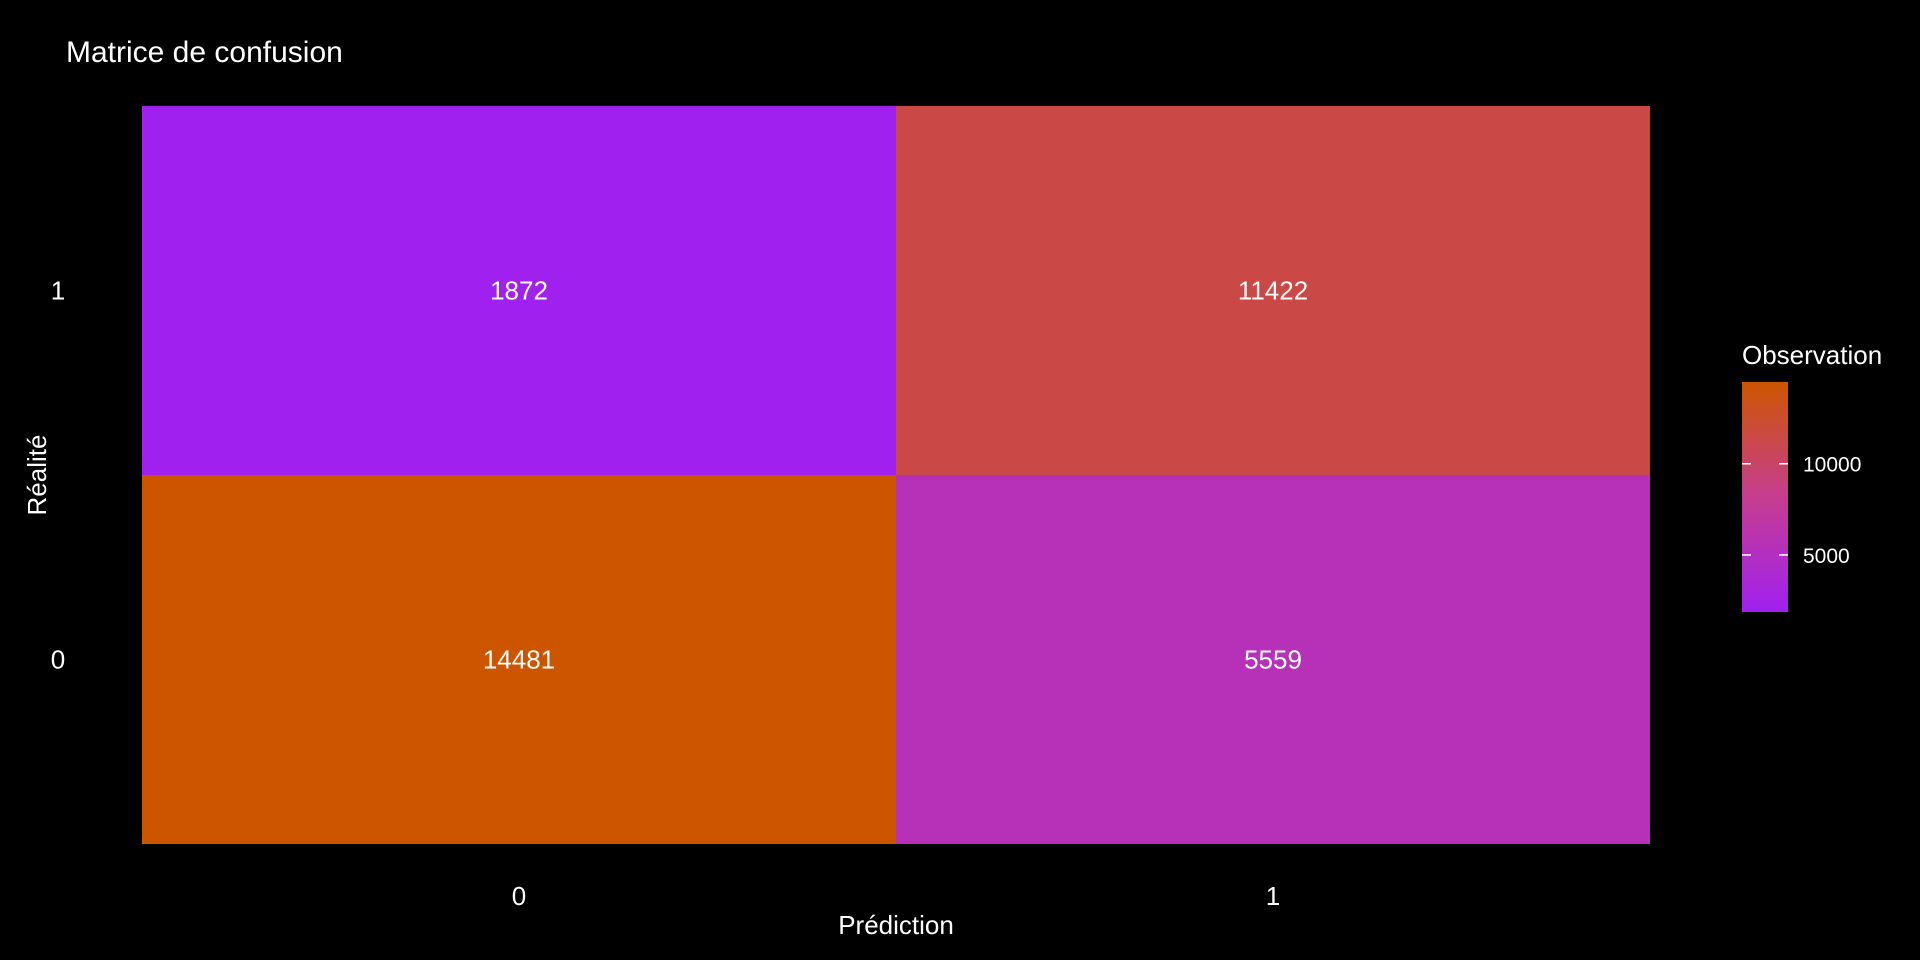 The height and width of the screenshot is (960, 1920). I want to click on cell-value-label: 5559, so click(1273, 660).